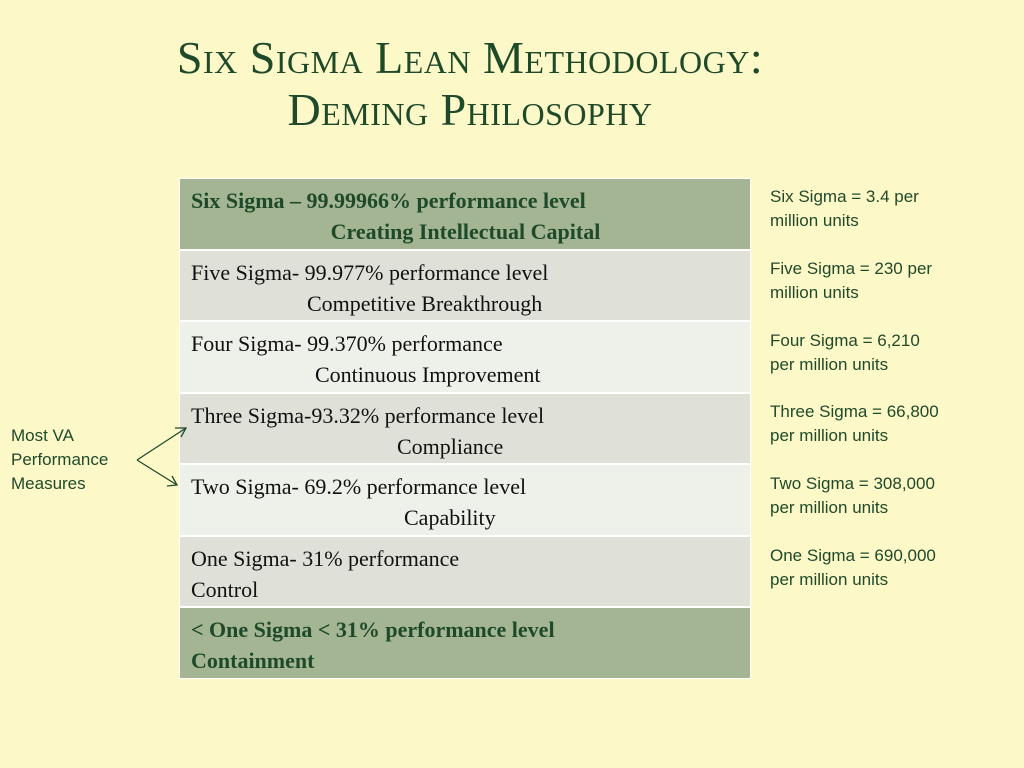 The width and height of the screenshot is (1024, 768). What do you see at coordinates (161, 444) in the screenshot?
I see `arrow-to-three-sigma` at bounding box center [161, 444].